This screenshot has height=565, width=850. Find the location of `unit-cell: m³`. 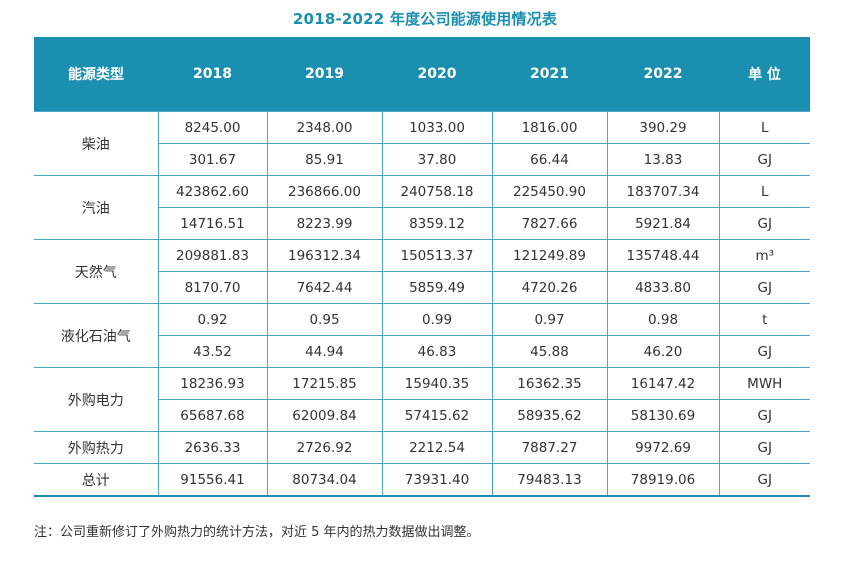

unit-cell: m³ is located at coordinates (764, 255).